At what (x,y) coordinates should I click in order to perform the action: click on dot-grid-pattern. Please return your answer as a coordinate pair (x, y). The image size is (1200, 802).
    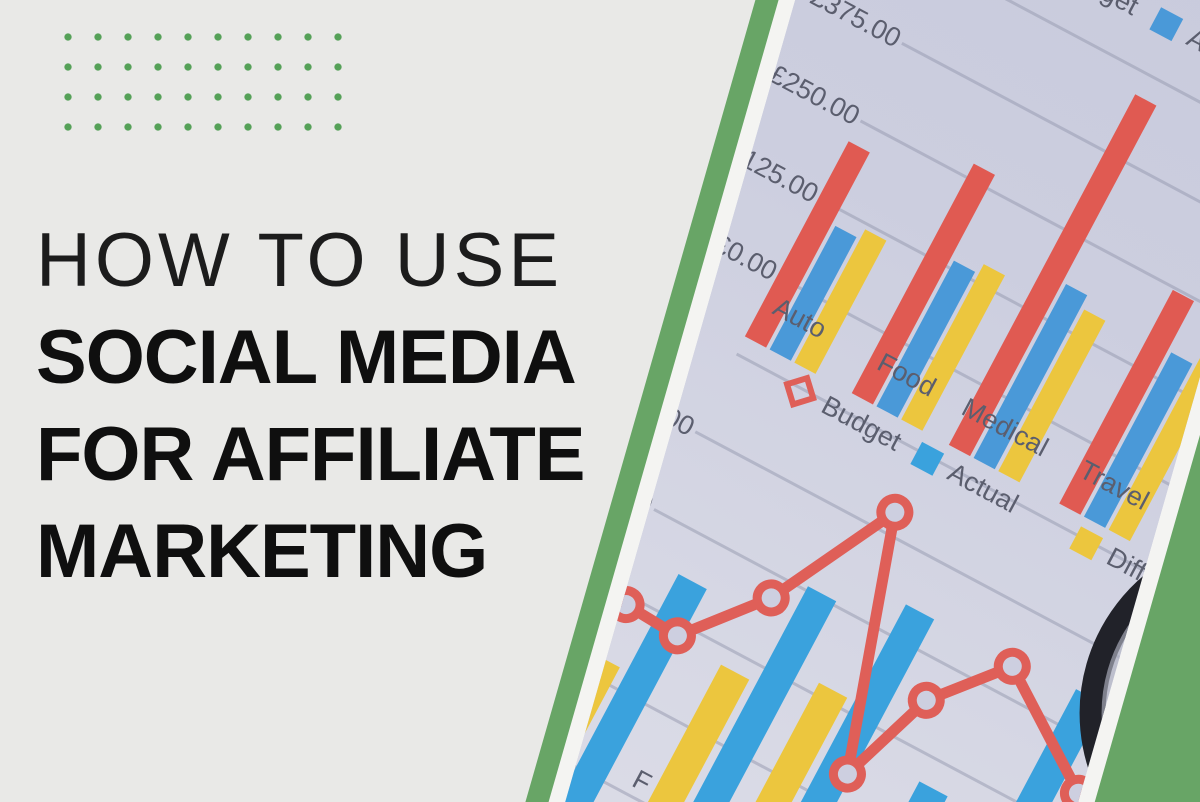
    Looking at the image, I should click on (203, 82).